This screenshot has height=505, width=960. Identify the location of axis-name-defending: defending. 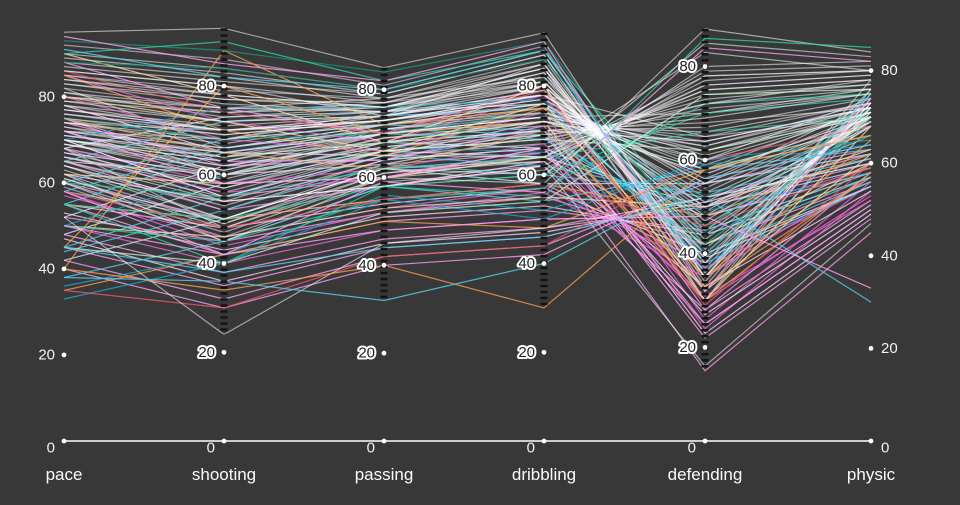
(705, 474).